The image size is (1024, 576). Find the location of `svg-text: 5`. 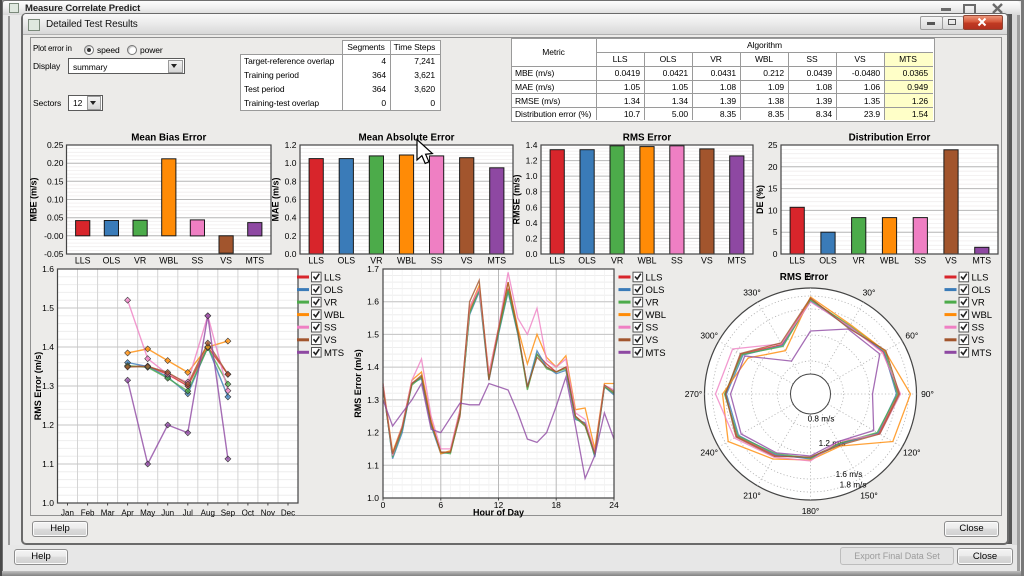

svg-text: 5 is located at coordinates (775, 232).